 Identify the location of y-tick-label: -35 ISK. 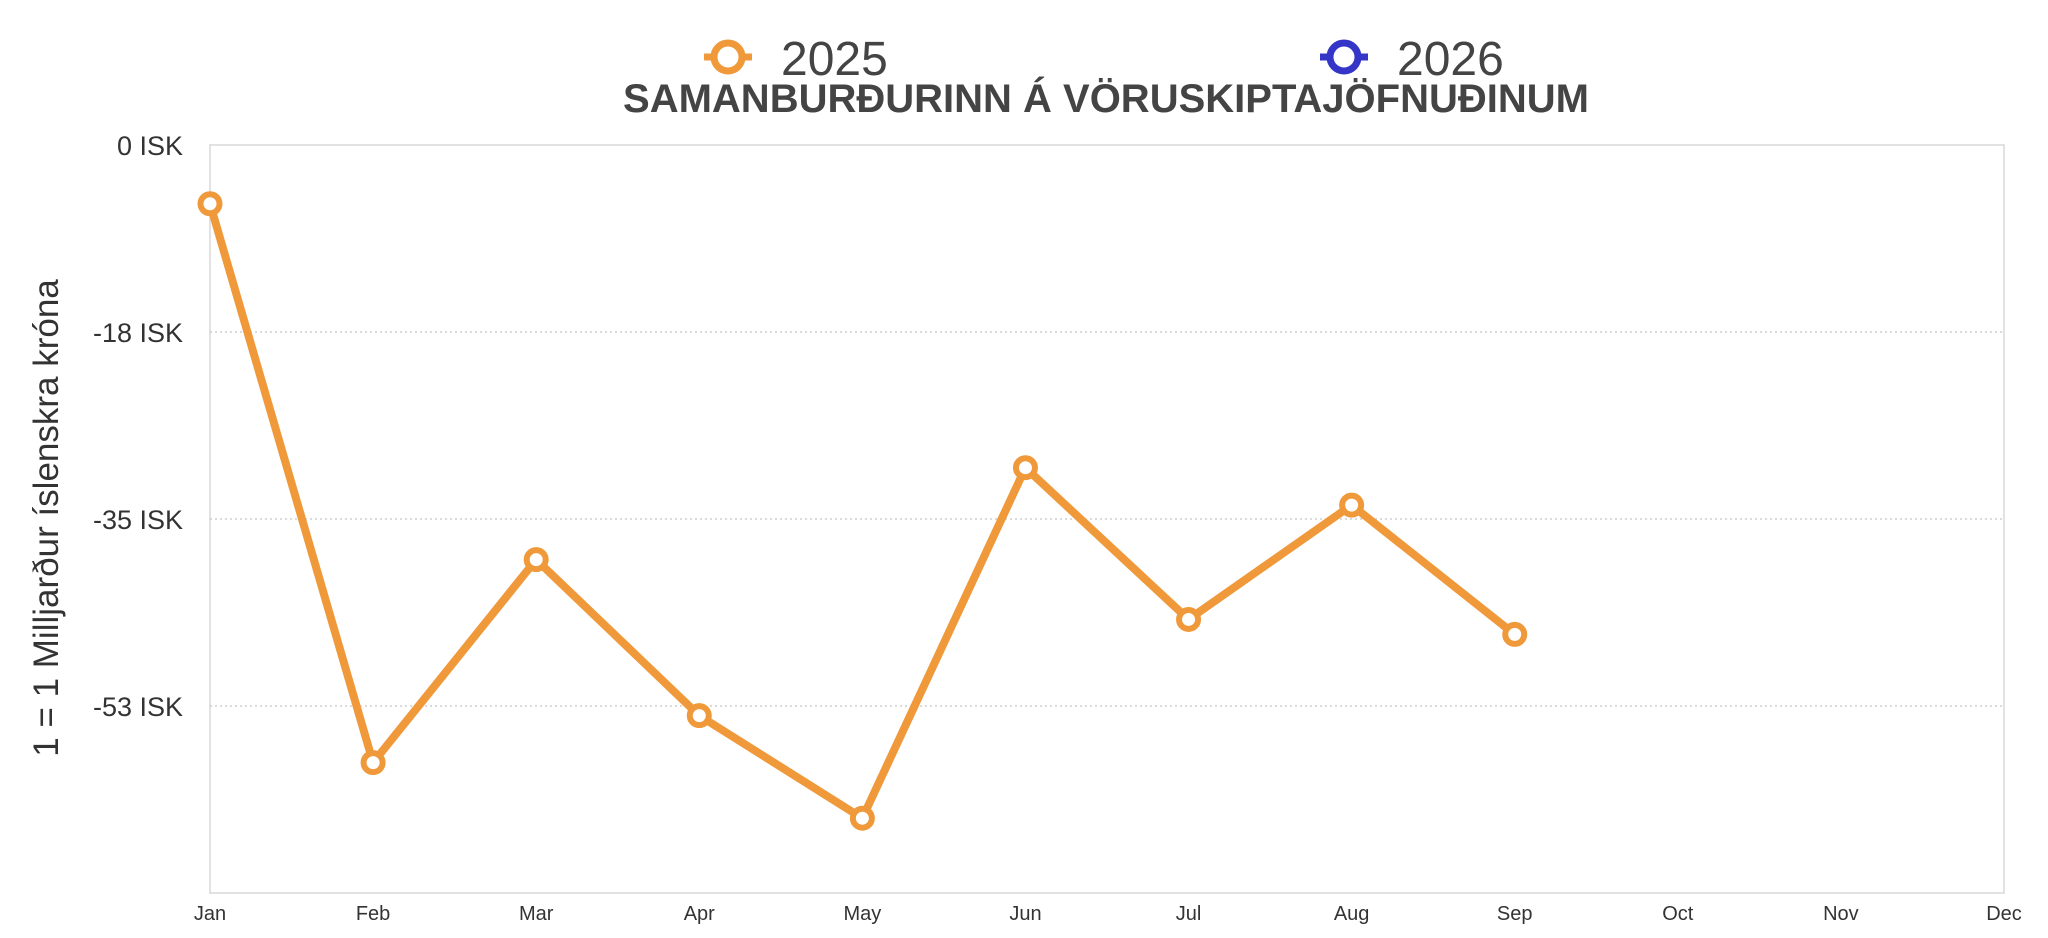
(138, 520).